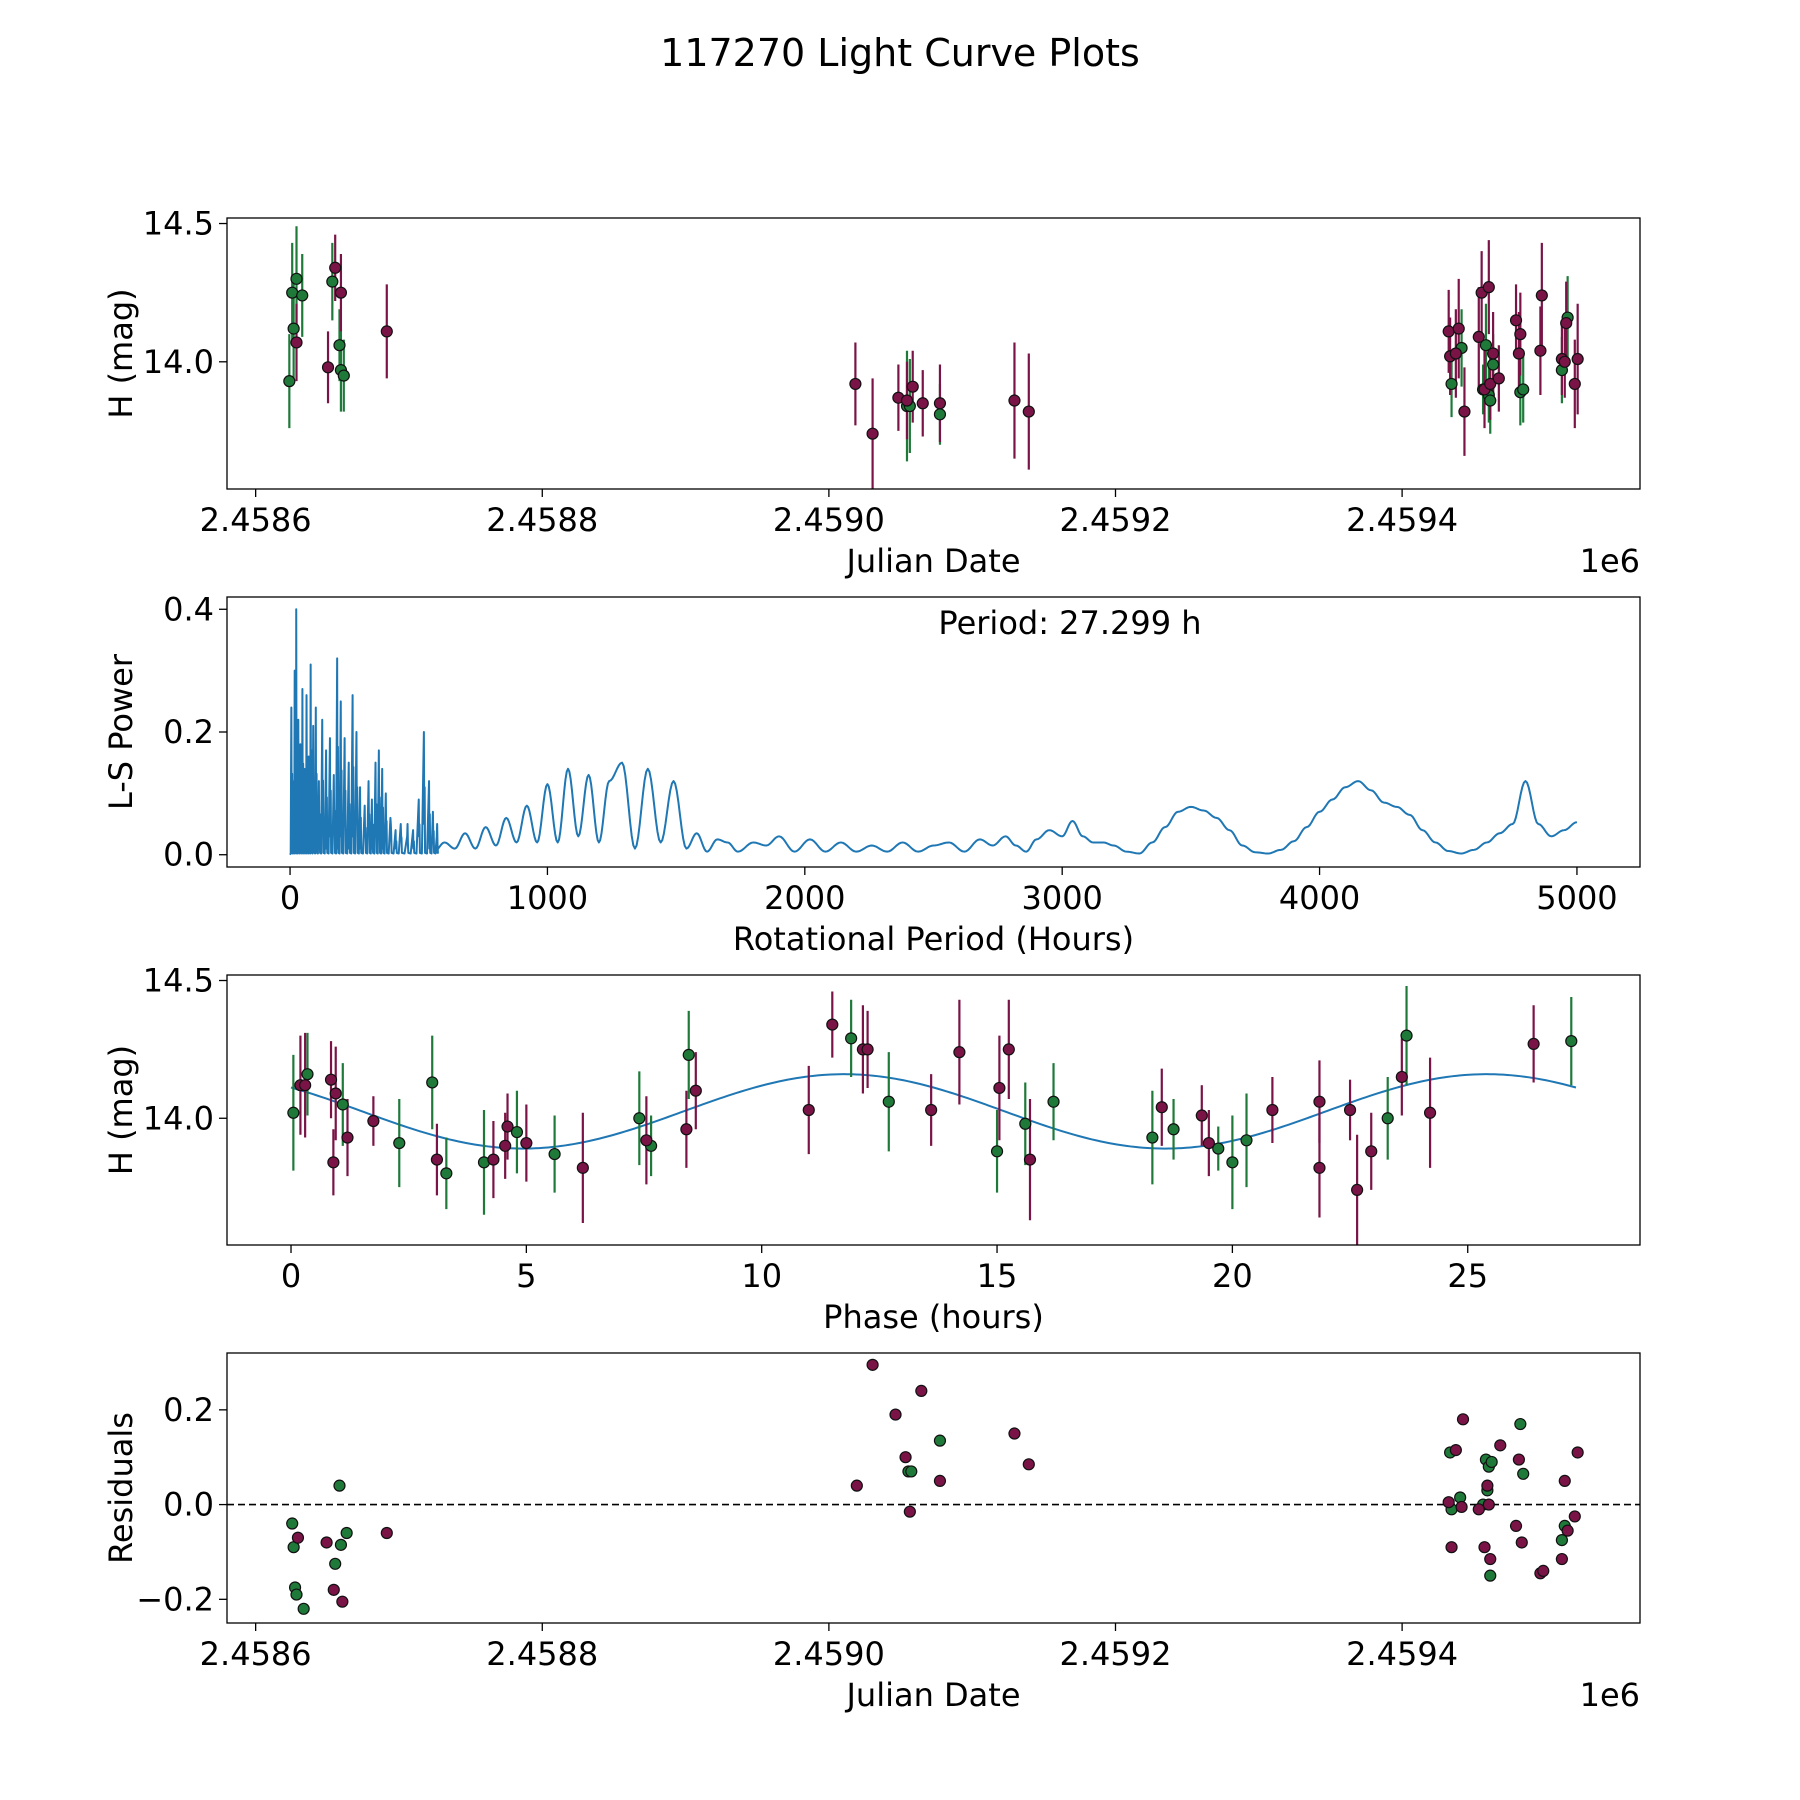  What do you see at coordinates (933, 1488) in the screenshot?
I see `residuals-plot-frame` at bounding box center [933, 1488].